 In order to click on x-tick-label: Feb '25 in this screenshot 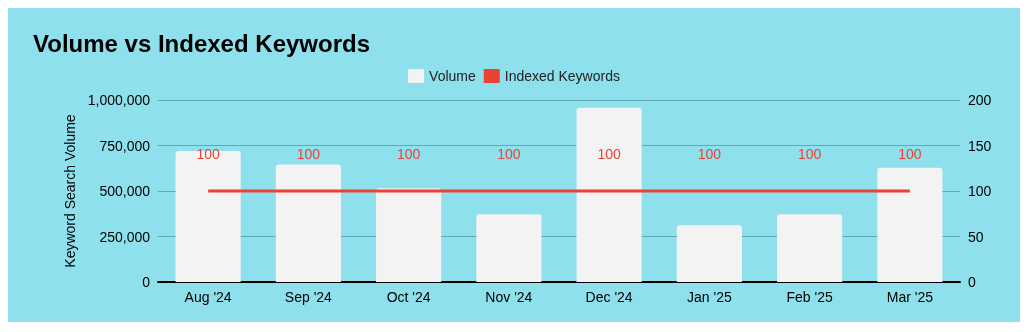, I will do `click(809, 297)`.